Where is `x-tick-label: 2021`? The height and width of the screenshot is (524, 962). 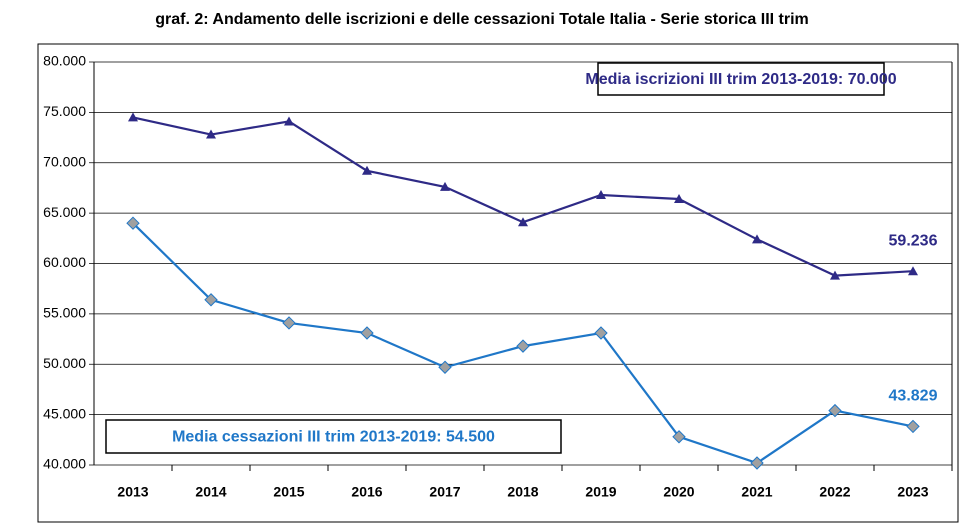
x-tick-label: 2021 is located at coordinates (756, 492).